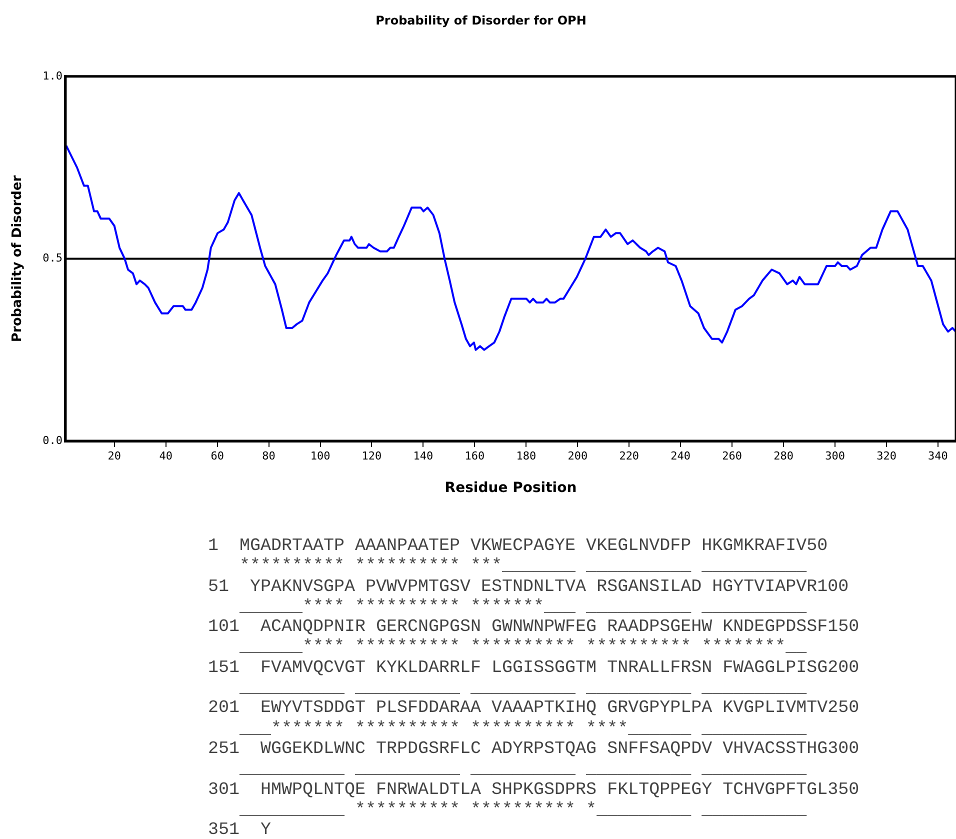  Describe the element at coordinates (886, 455) in the screenshot. I see `x-tick-label: 320` at that location.